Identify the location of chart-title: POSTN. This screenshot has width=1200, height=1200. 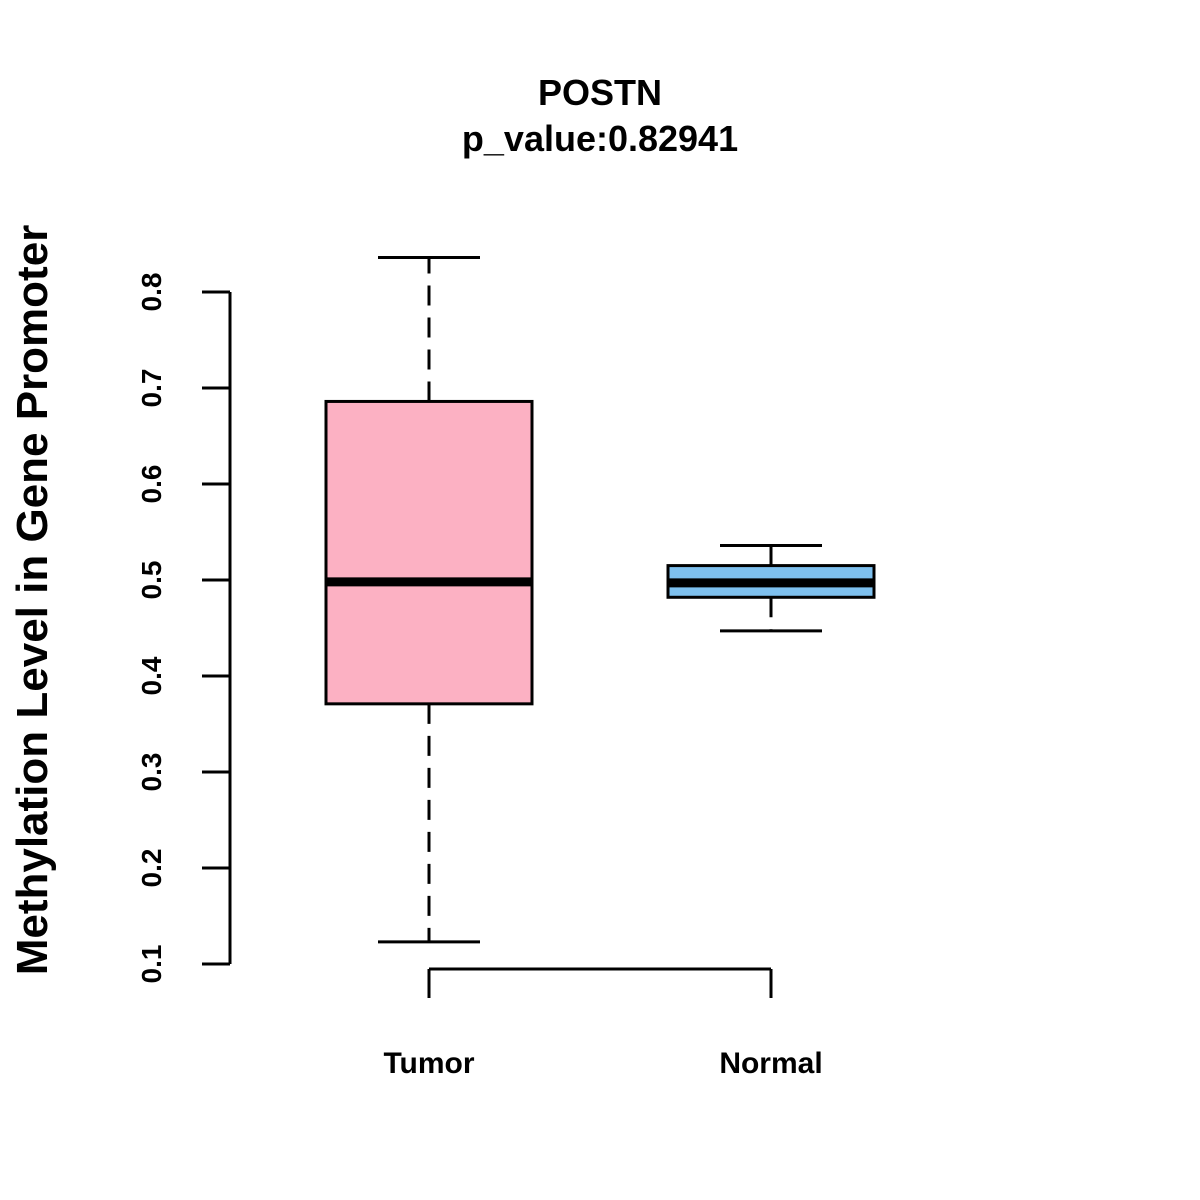
(600, 92).